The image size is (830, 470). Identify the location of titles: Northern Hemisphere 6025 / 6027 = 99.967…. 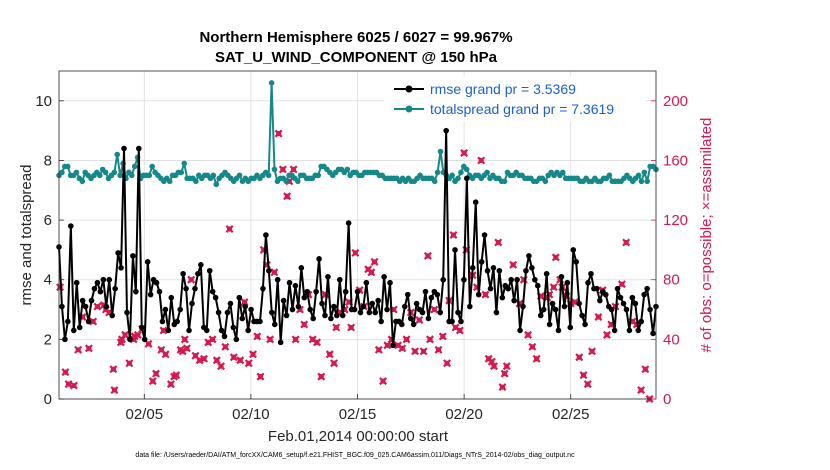
(355, 47).